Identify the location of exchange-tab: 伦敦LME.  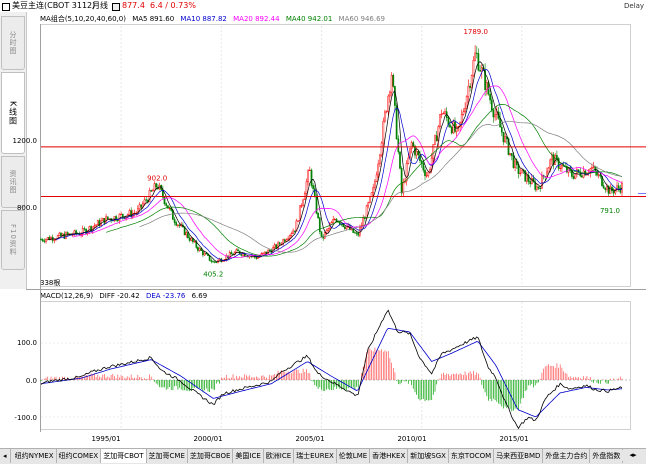
(354, 456).